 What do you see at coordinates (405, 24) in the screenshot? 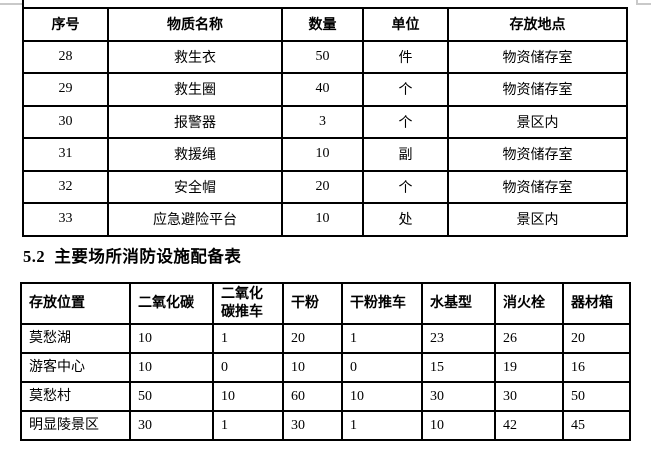
I see `column-header: 单位` at bounding box center [405, 24].